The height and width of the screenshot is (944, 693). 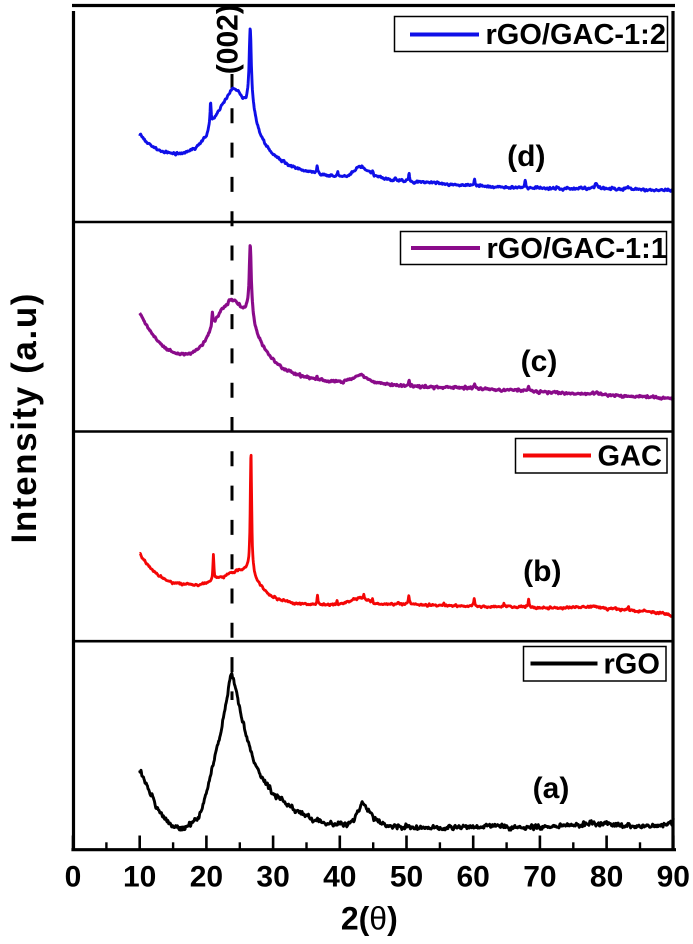 I want to click on svg-text: 50, so click(x=406, y=877).